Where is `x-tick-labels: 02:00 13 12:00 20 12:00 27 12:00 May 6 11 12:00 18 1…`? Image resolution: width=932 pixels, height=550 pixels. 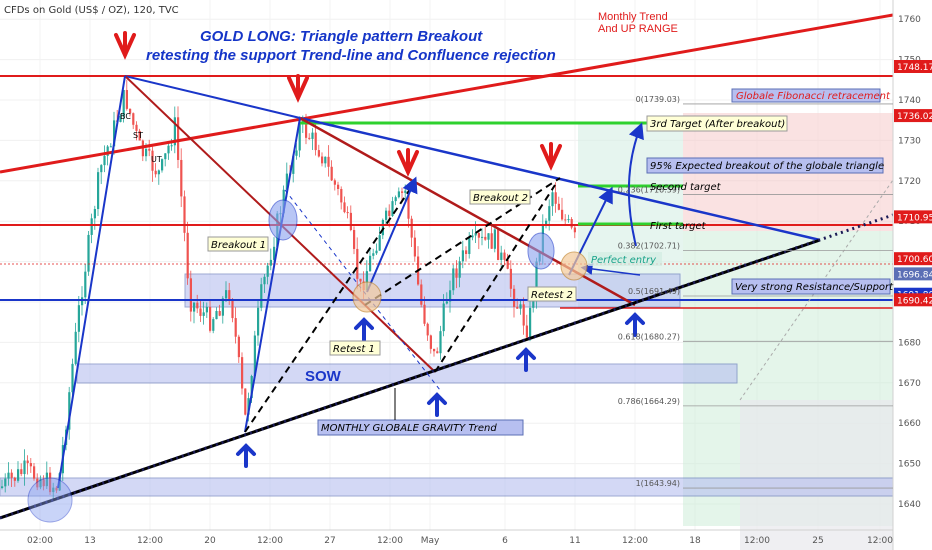 x-tick-labels: 02:00 13 12:00 20 12:00 27 12:00 May 6 11 12:00 18 1… is located at coordinates (460, 541).